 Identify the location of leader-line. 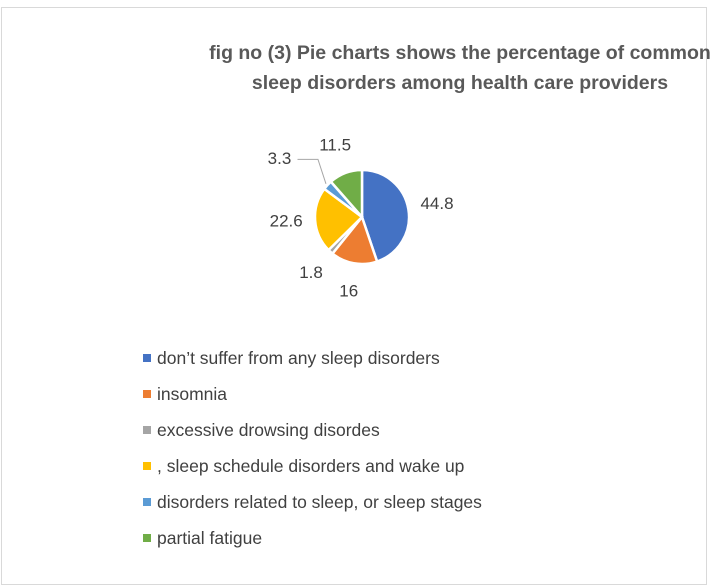
(312, 171).